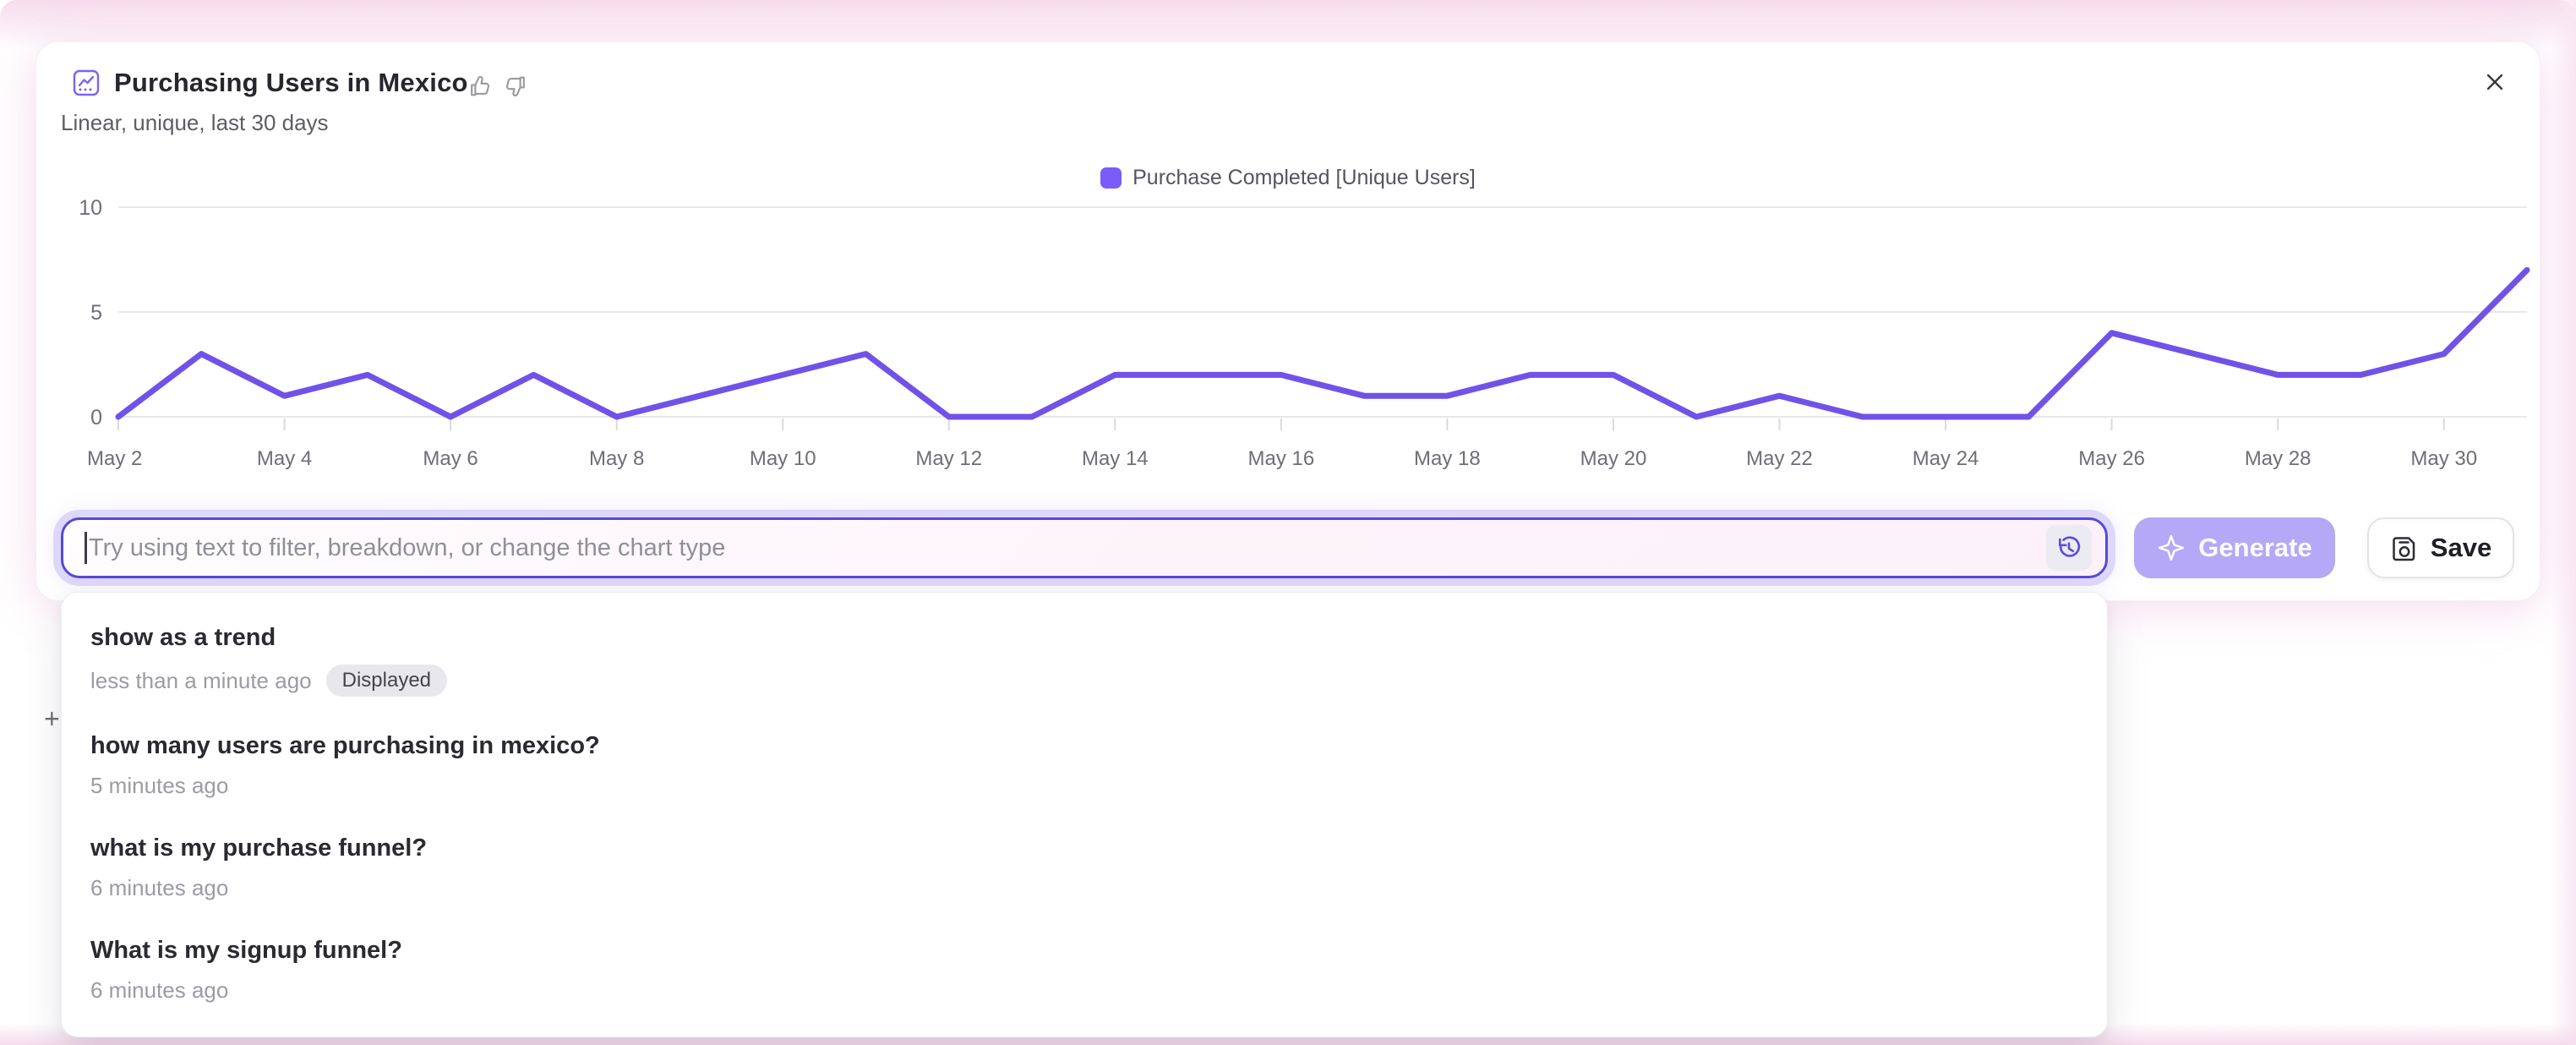 This screenshot has width=2576, height=1045. What do you see at coordinates (86, 82) in the screenshot?
I see `line-chart-icon` at bounding box center [86, 82].